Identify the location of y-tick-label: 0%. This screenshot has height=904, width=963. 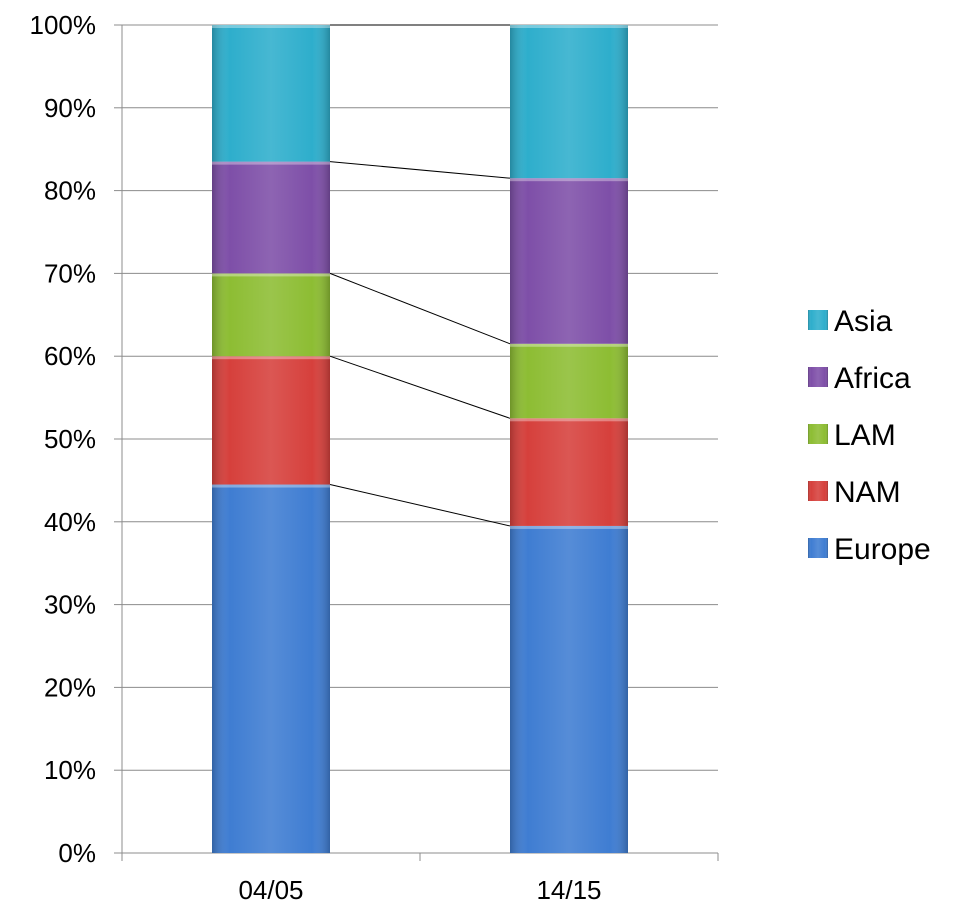
(77, 853).